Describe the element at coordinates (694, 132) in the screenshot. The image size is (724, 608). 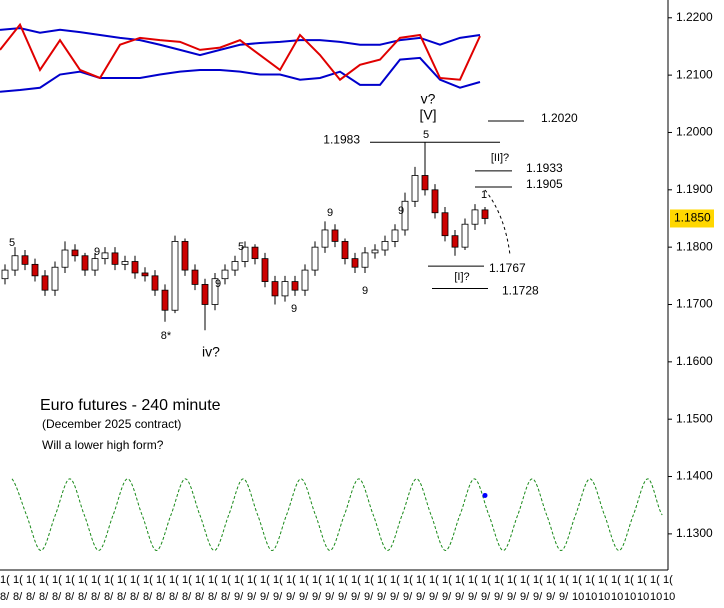
I see `y-tick-label: 1.2000` at that location.